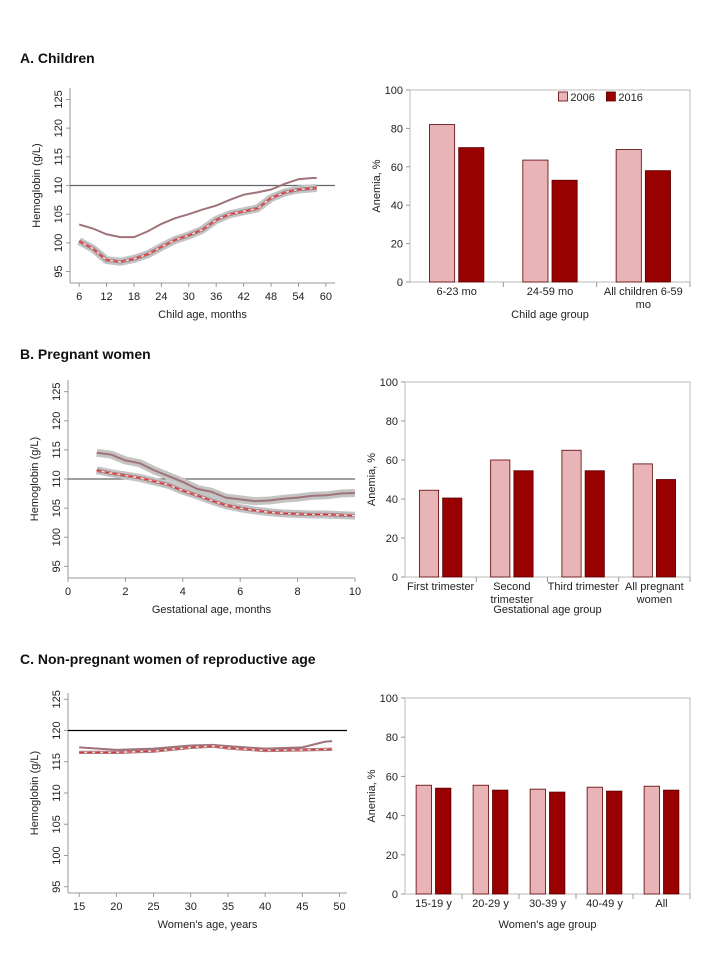 Image resolution: width=720 pixels, height=960 pixels. I want to click on confidence-band, so click(197, 224).